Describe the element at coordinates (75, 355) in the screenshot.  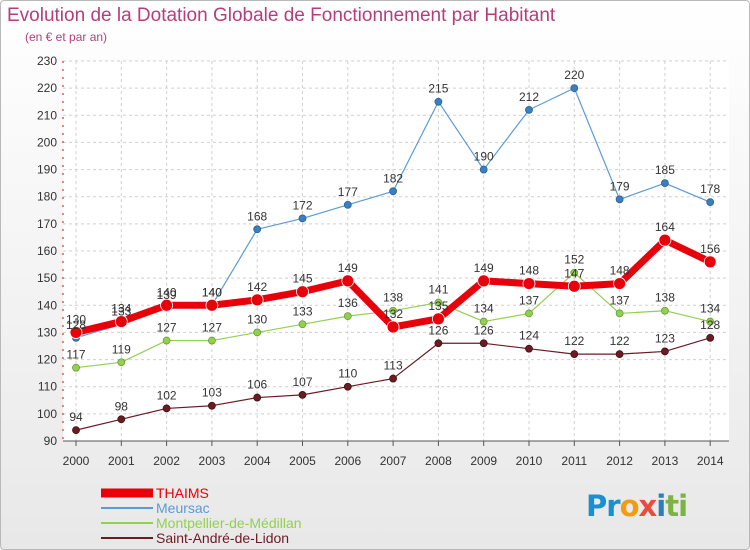
I see `data-label: 117` at that location.